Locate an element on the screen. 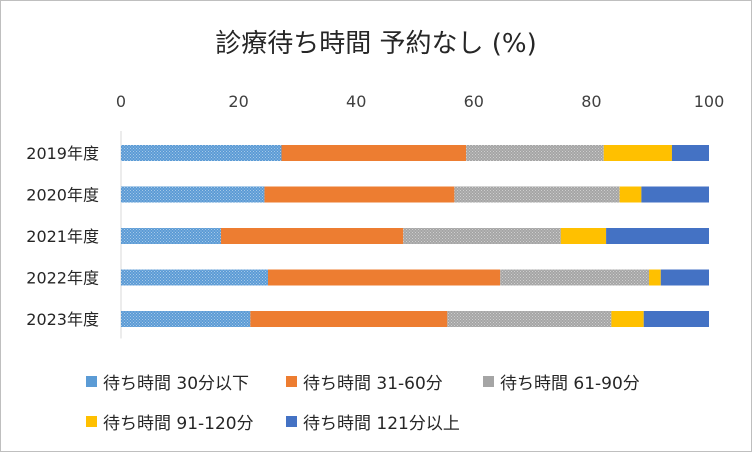 The height and width of the screenshot is (452, 752). x-tick-label: 20 is located at coordinates (238, 101).